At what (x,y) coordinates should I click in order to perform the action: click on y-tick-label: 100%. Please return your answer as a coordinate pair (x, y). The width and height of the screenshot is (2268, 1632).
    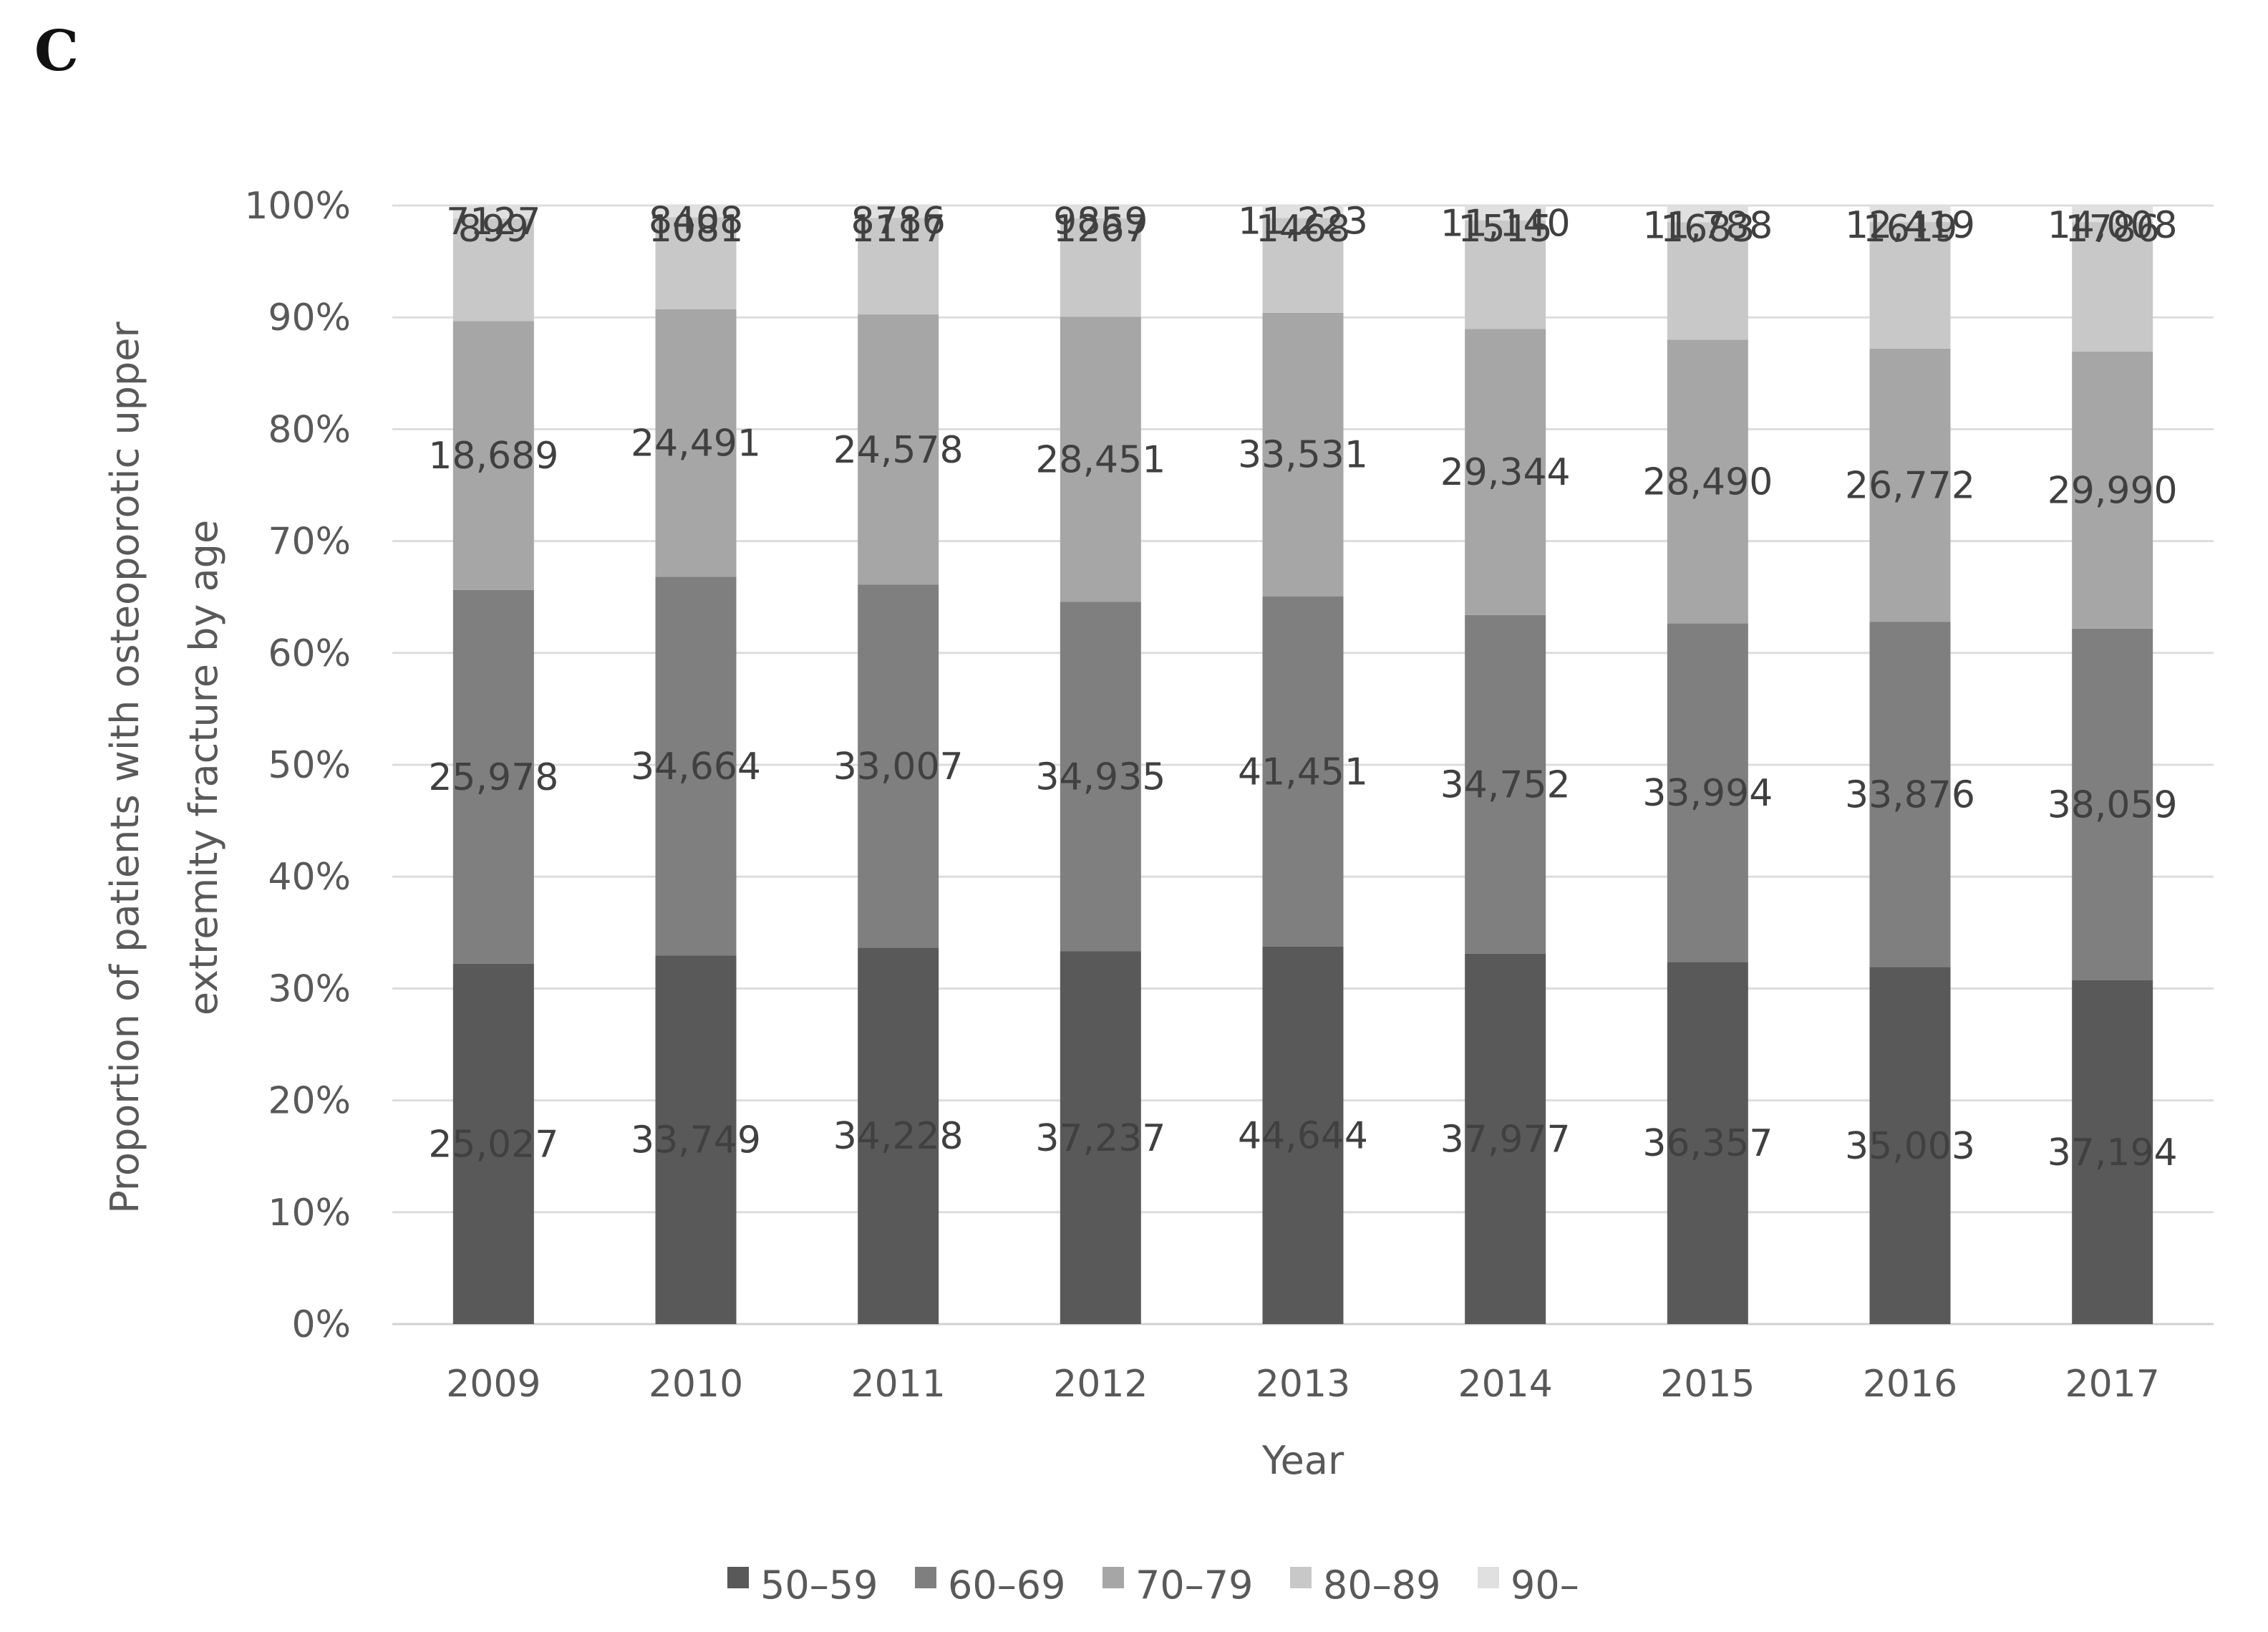
    Looking at the image, I should click on (297, 206).